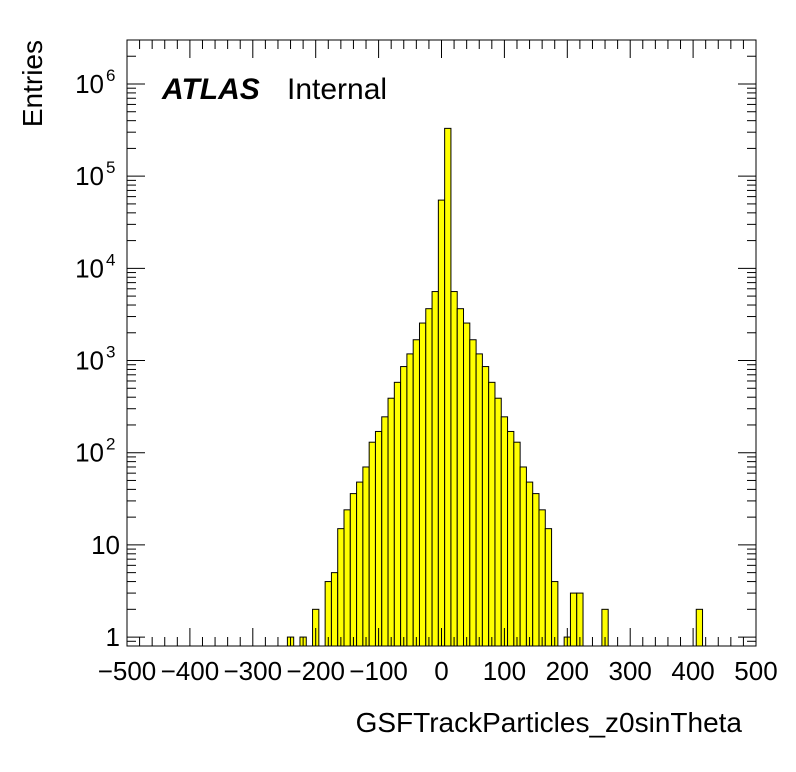 The width and height of the screenshot is (796, 772). Describe the element at coordinates (110, 259) in the screenshot. I see `y-tick-exponent: 4` at that location.